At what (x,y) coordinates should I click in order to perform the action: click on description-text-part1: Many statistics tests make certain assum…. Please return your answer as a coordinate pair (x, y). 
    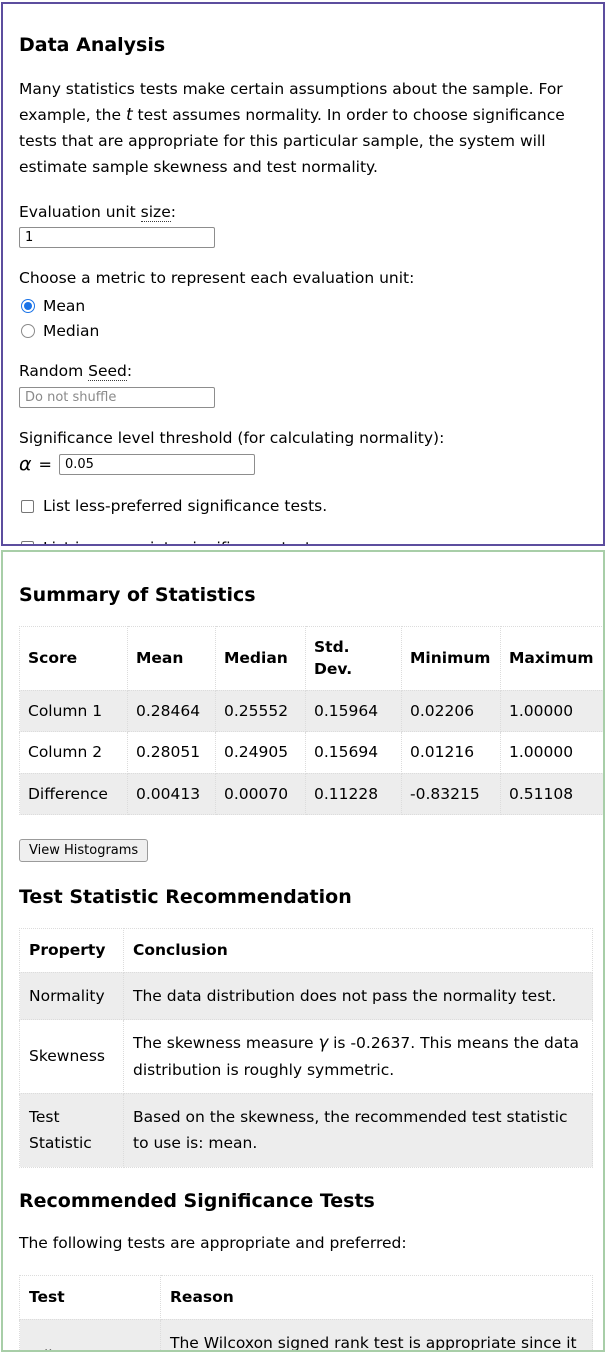
    Looking at the image, I should click on (291, 102).